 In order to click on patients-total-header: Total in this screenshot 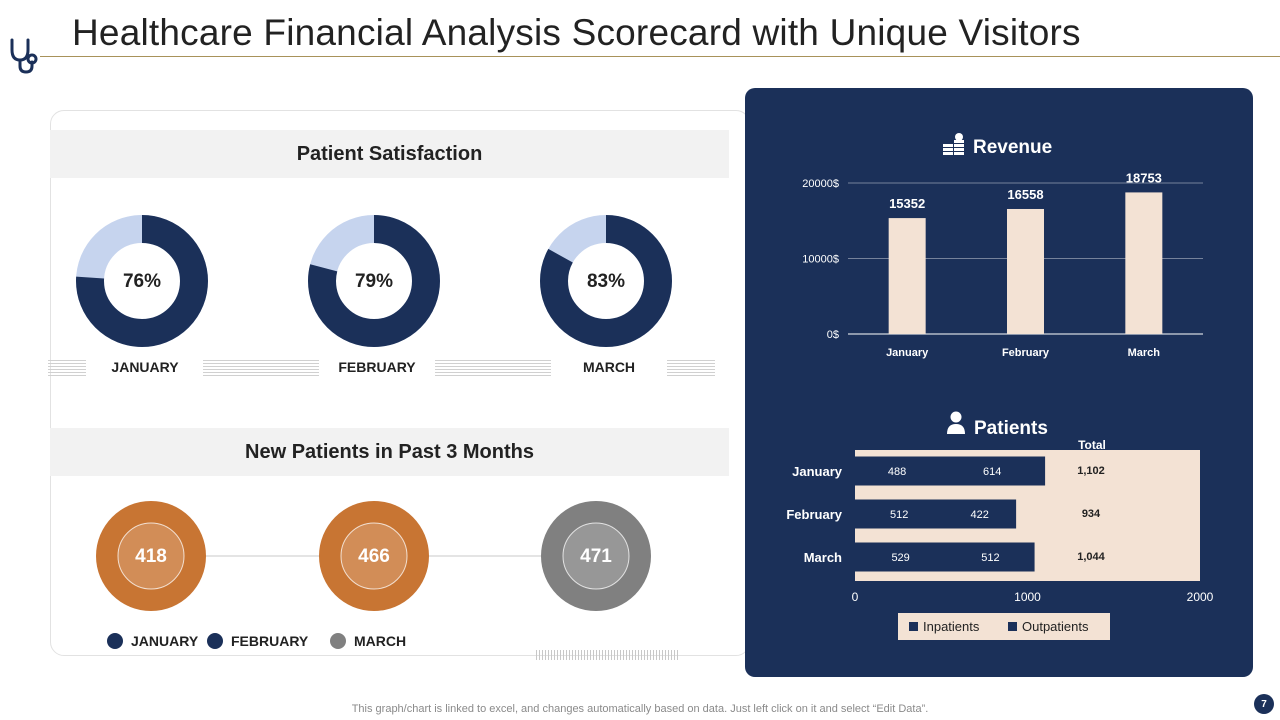, I will do `click(1092, 445)`.